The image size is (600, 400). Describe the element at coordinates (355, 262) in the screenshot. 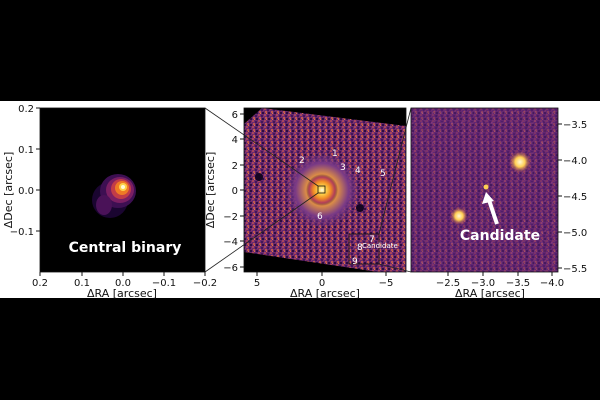

I see `source-label: 9` at that location.